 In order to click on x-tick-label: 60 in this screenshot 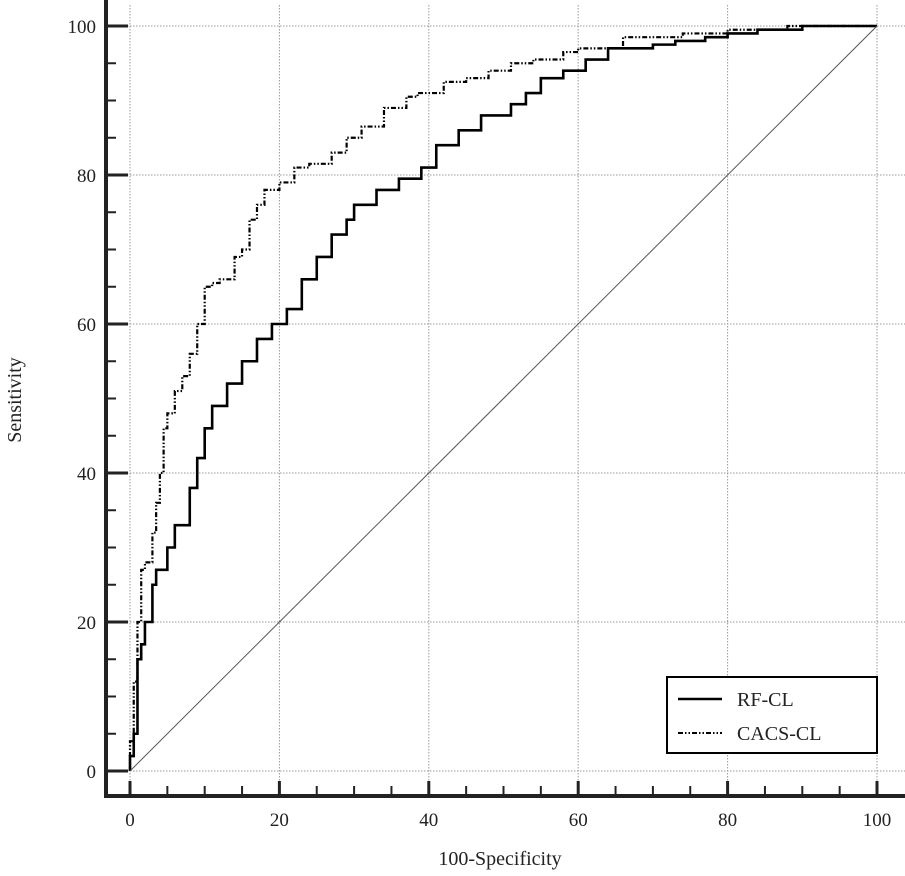, I will do `click(578, 820)`.